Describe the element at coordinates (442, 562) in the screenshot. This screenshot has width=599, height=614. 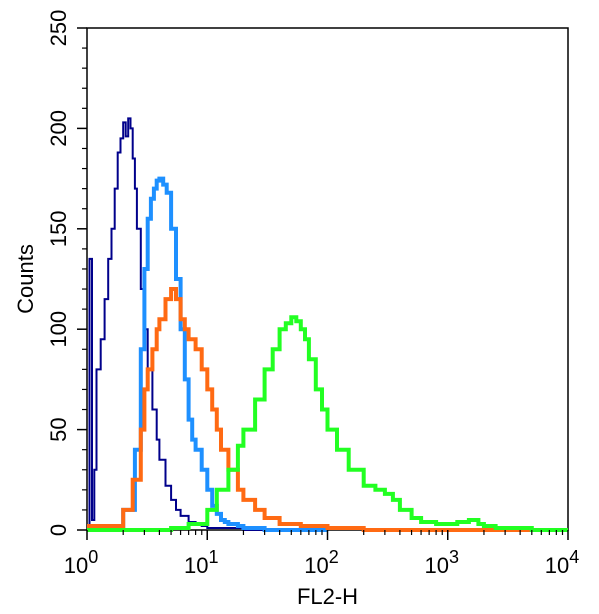
I see `x-tick-label: 10³` at that location.